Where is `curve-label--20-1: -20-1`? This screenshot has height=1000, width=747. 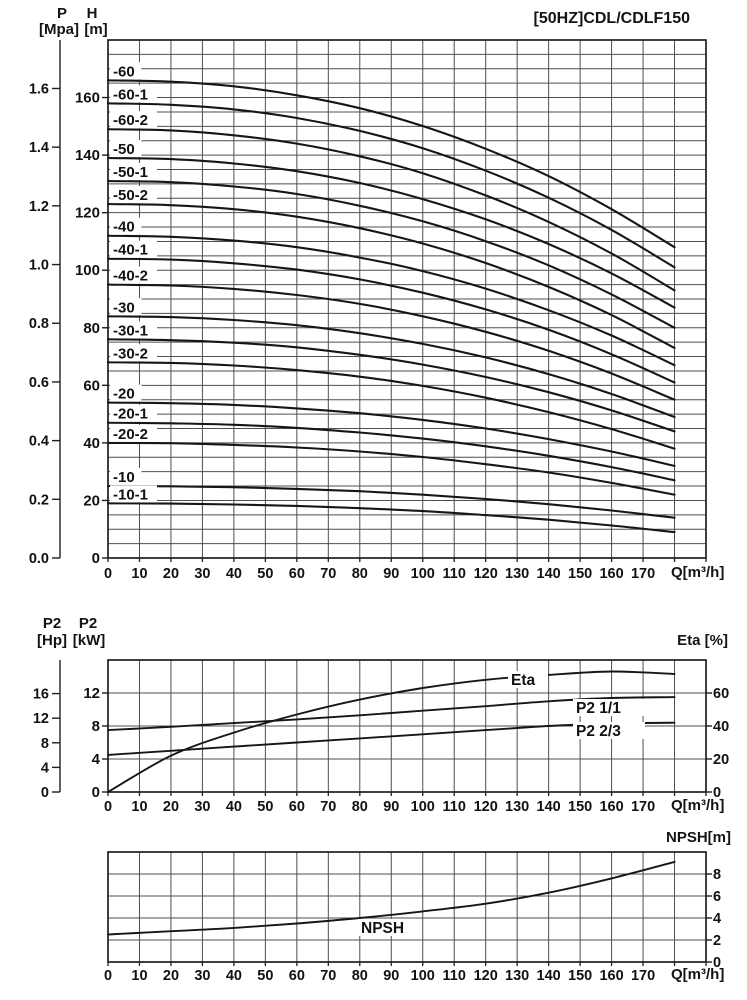 curve-label--20-1: -20-1 is located at coordinates (130, 414).